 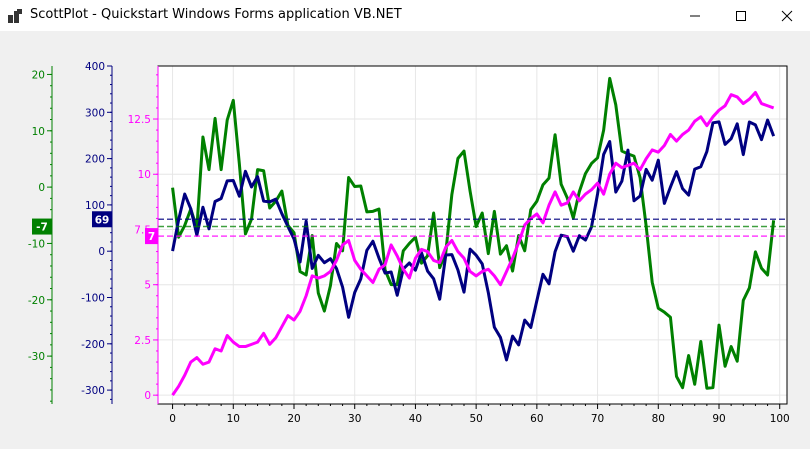 What do you see at coordinates (41, 188) in the screenshot?
I see `green-y-axis-tick-label: 0` at bounding box center [41, 188].